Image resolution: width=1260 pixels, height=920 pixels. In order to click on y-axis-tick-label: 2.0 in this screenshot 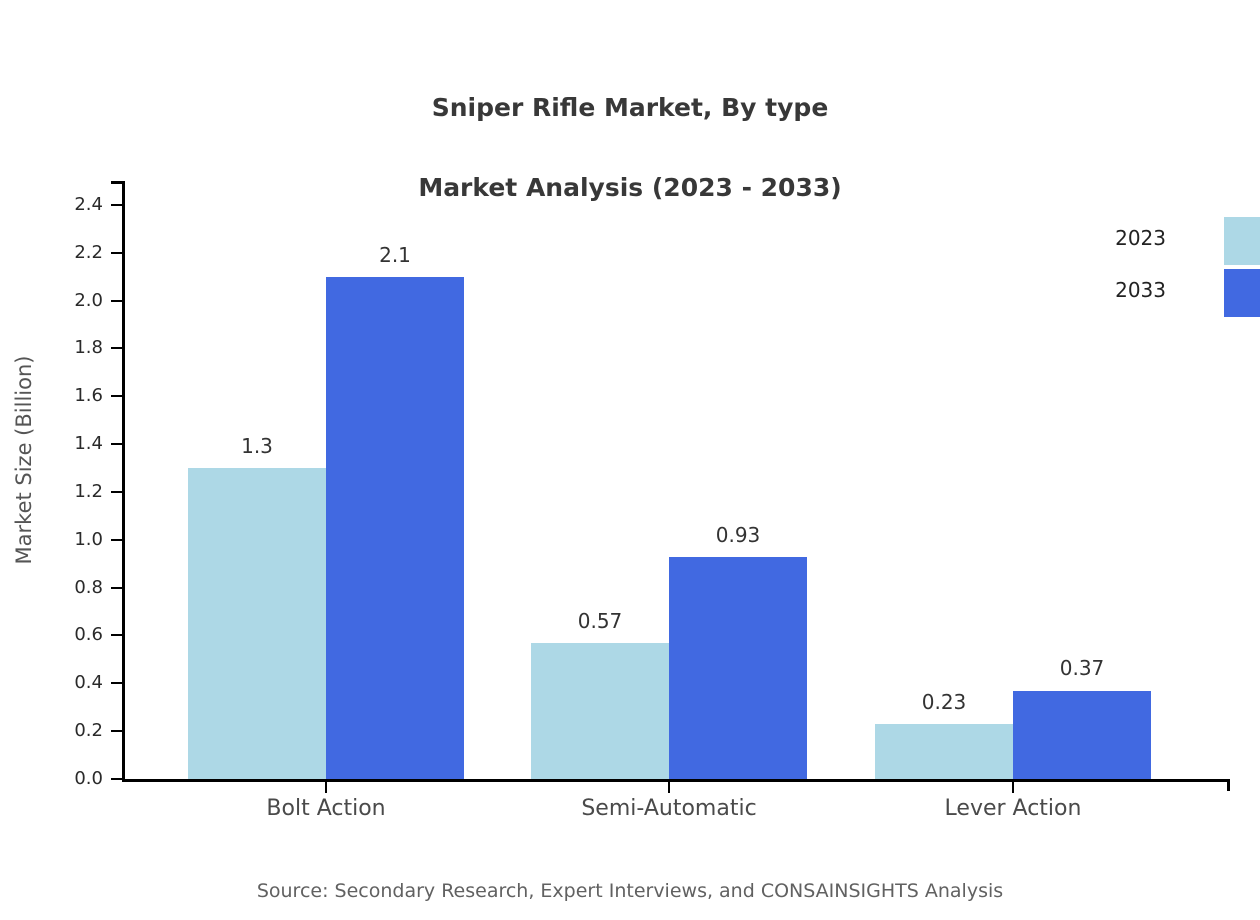, I will do `click(88, 300)`.